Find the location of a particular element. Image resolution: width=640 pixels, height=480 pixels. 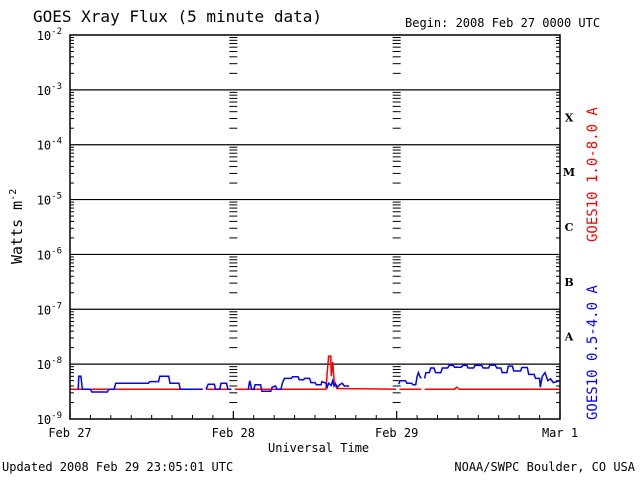

series-layer is located at coordinates (315, 374).